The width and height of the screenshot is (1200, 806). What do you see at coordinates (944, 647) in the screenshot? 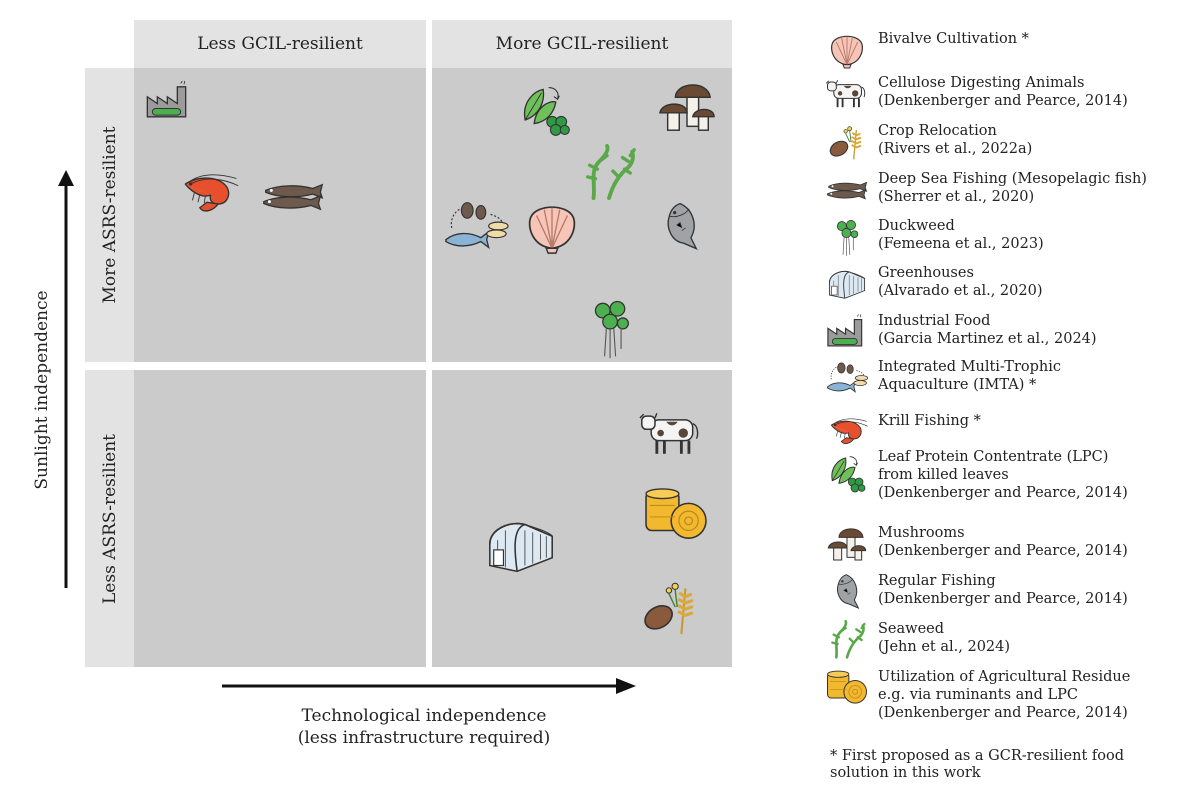
I see `legend-line2: (Jehn et al., 2024)` at bounding box center [944, 647].